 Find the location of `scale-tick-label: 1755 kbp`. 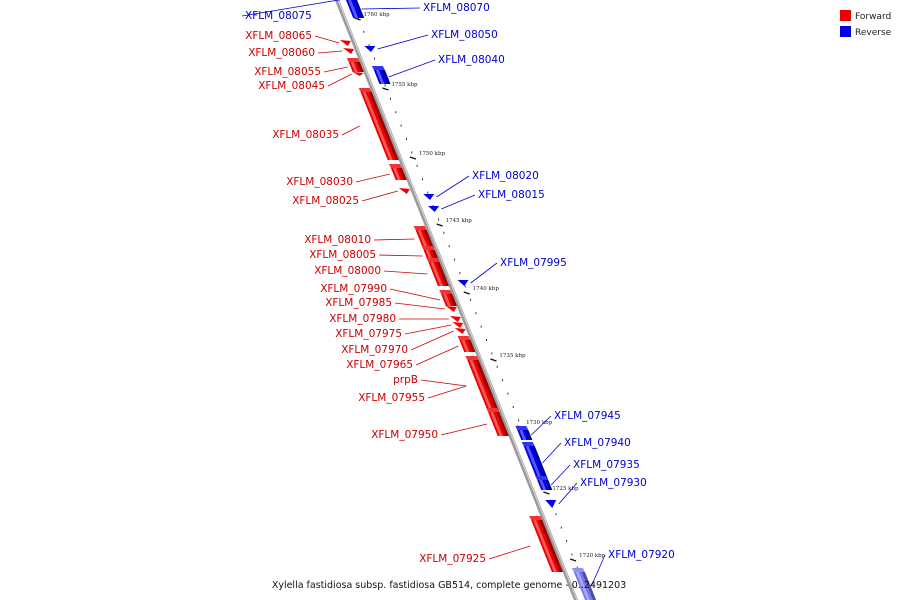

scale-tick-label: 1755 kbp is located at coordinates (404, 85).